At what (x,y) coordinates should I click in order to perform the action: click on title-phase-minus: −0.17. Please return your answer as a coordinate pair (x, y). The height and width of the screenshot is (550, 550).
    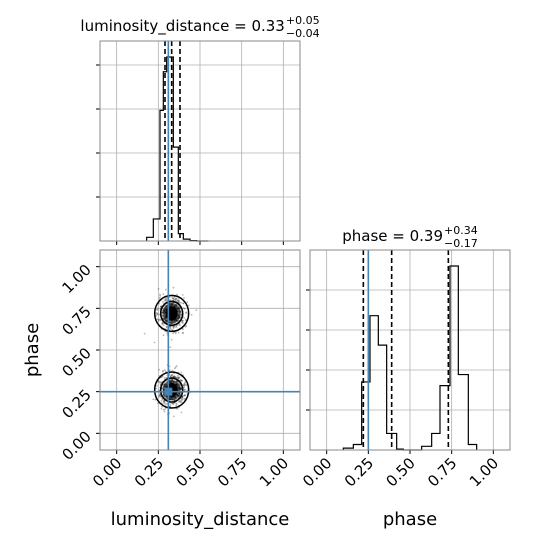
    Looking at the image, I should click on (461, 243).